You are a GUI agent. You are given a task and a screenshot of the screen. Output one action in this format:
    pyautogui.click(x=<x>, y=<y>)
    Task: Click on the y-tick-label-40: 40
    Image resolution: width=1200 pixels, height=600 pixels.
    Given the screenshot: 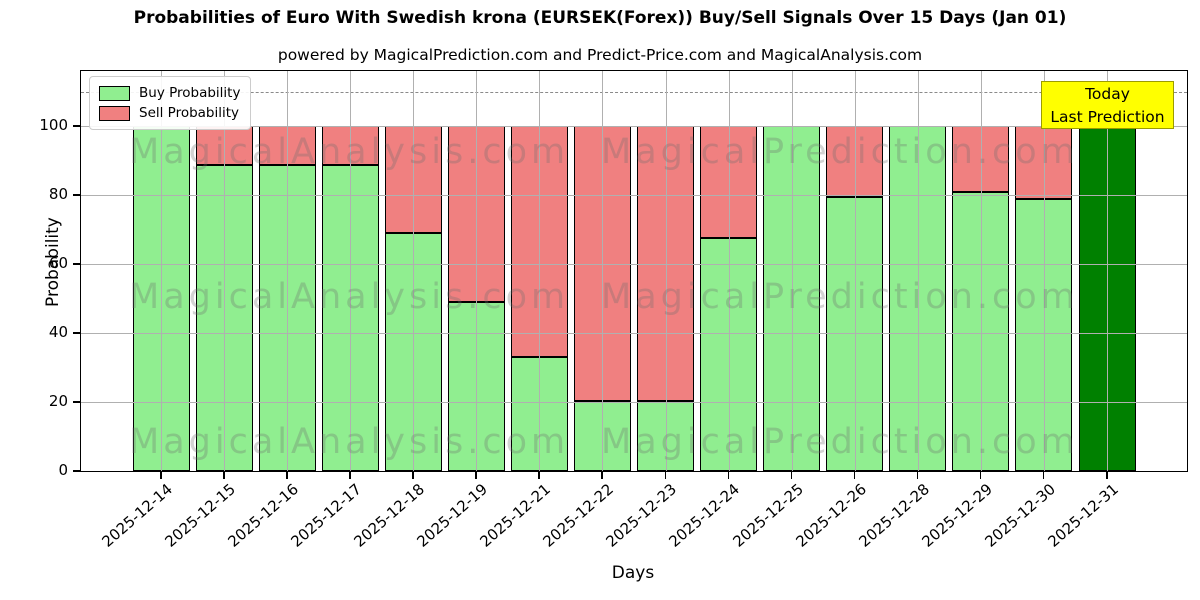 What is the action you would take?
    pyautogui.click(x=58, y=332)
    